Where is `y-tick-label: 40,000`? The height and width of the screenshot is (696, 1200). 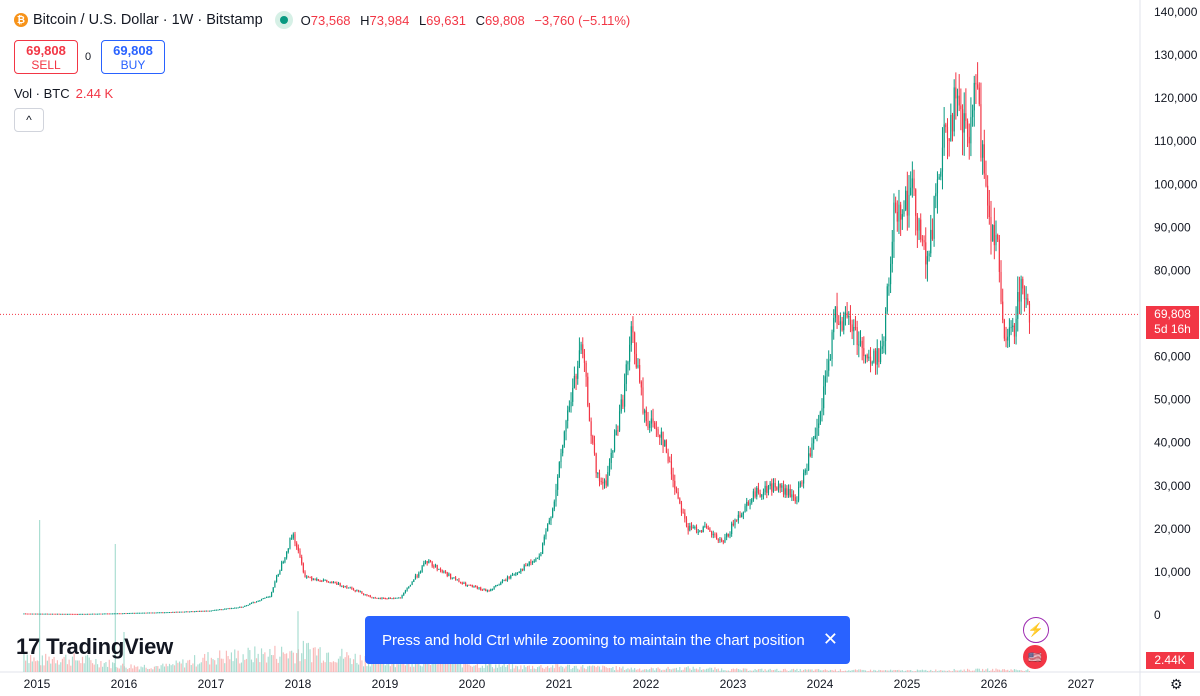 y-tick-label: 40,000 is located at coordinates (1172, 443).